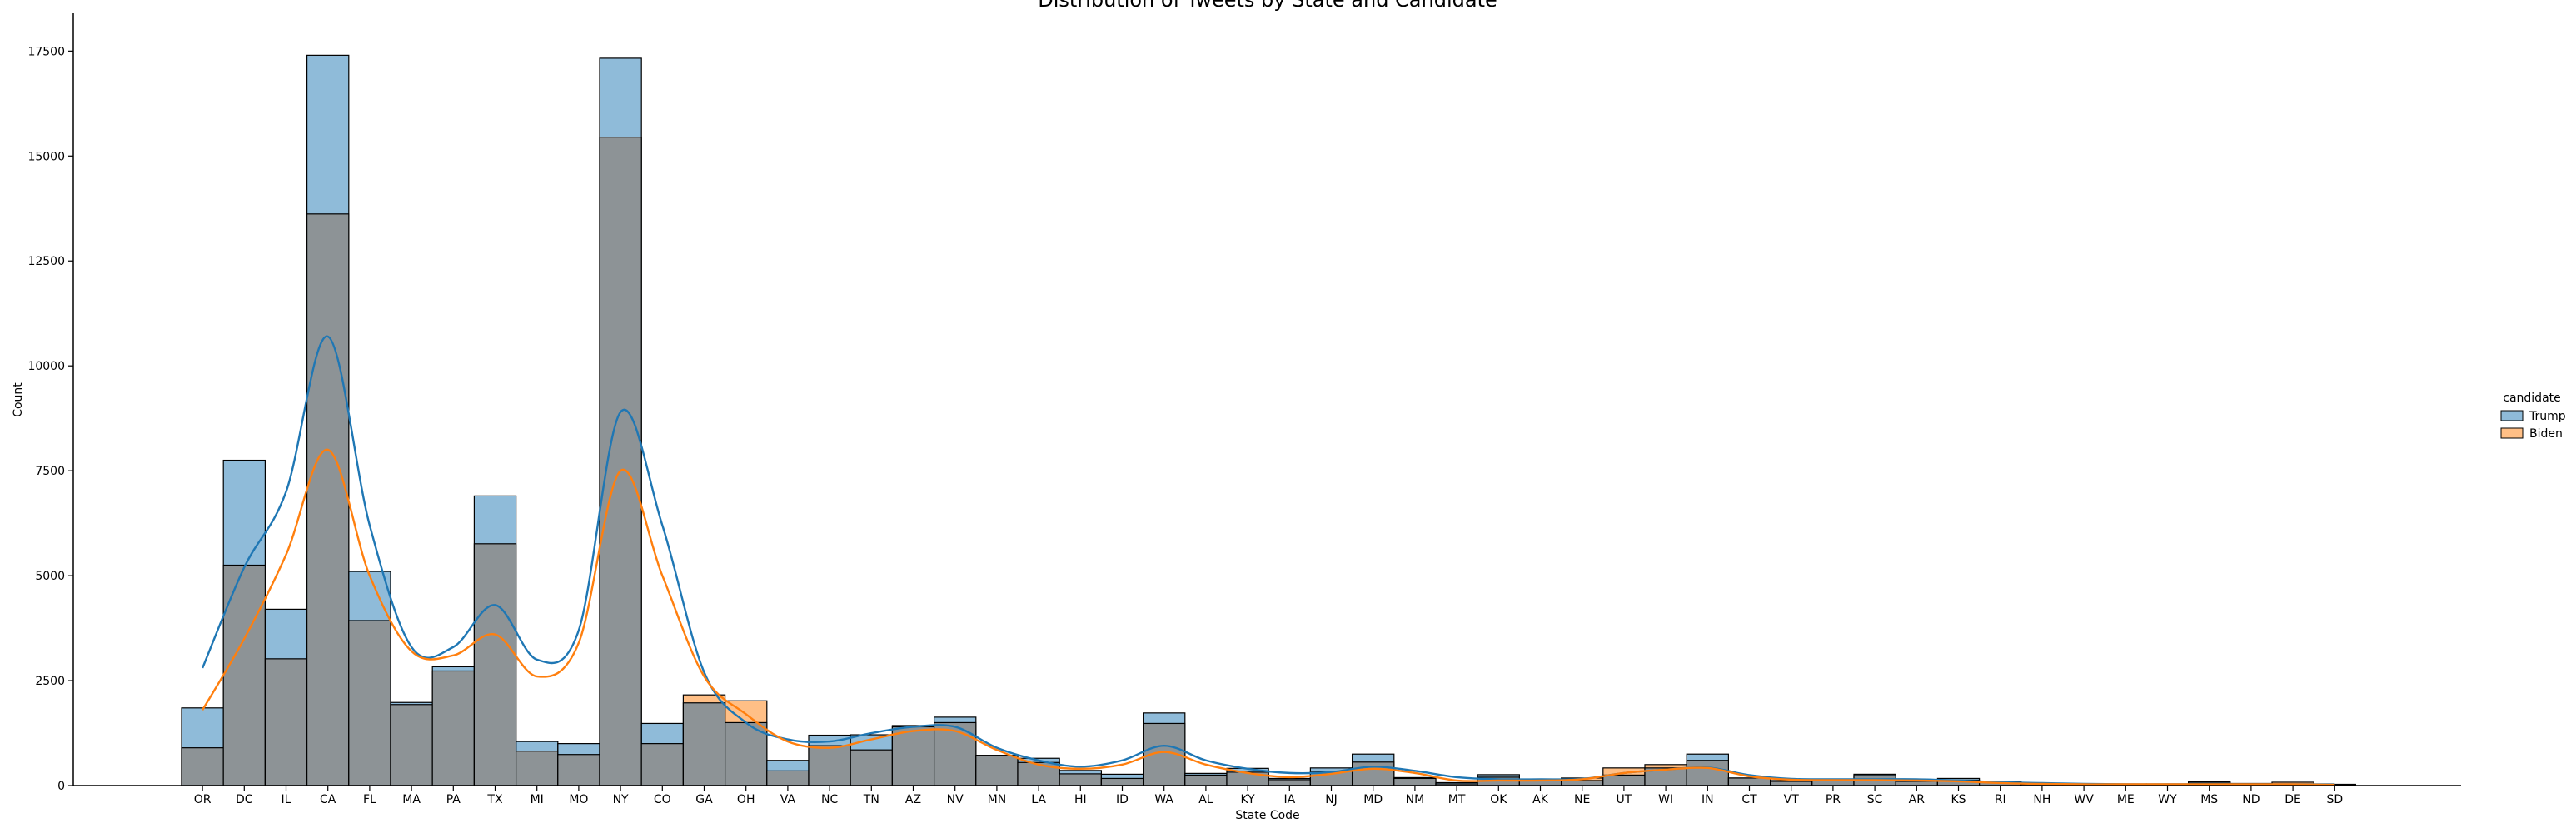  I want to click on x-tick-label-AZ: AZ, so click(913, 799).